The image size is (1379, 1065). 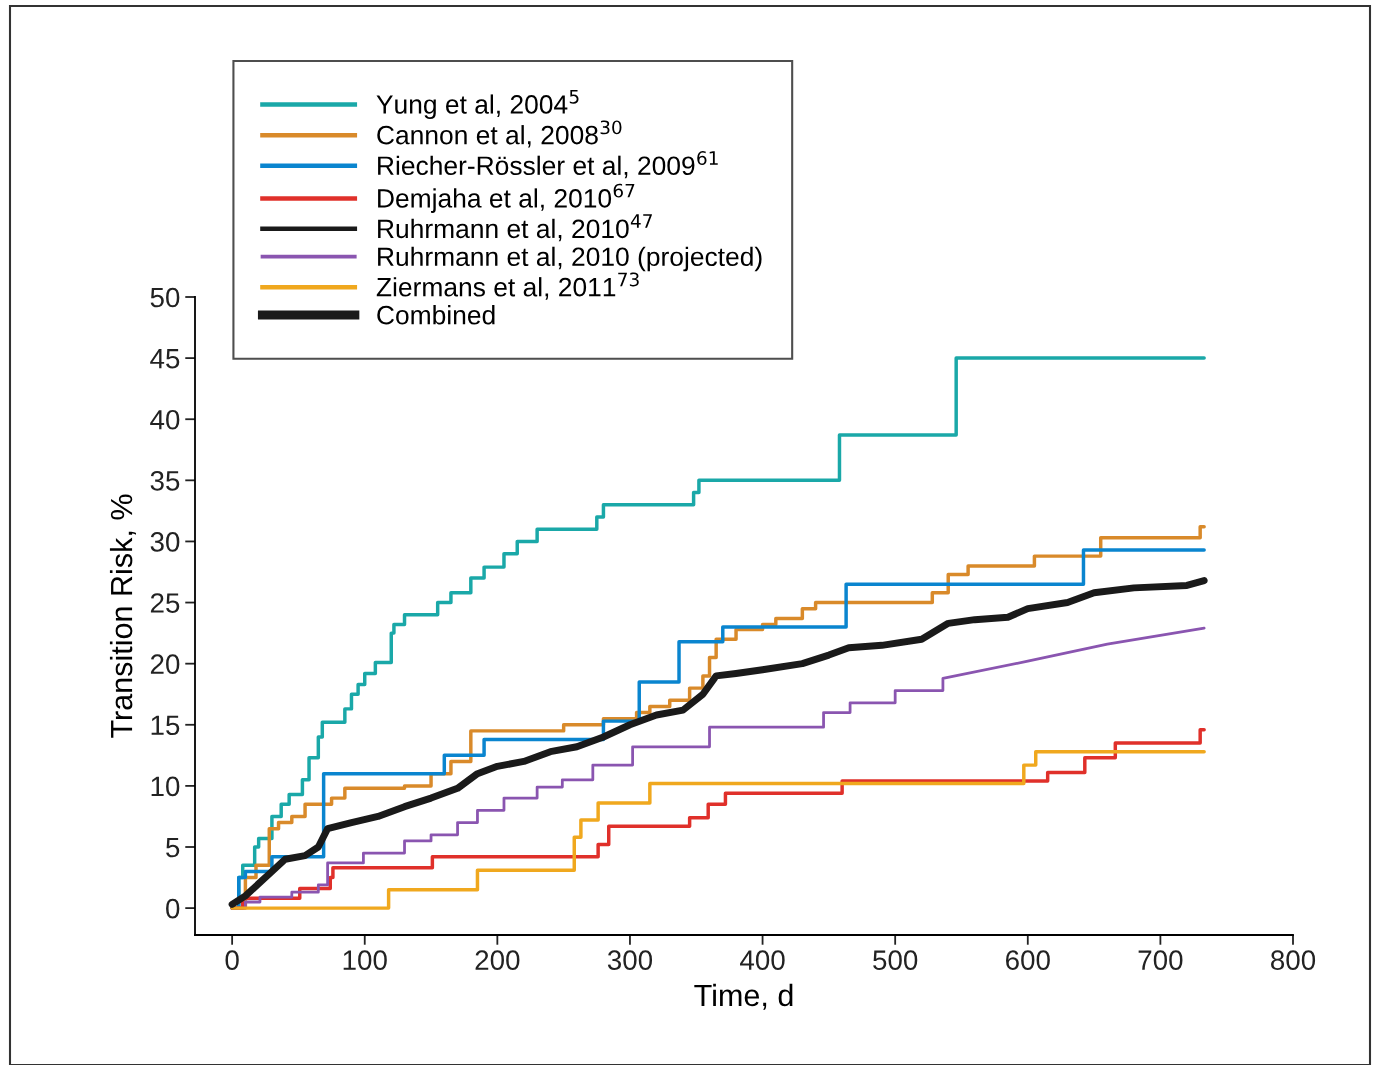 I want to click on y-tick-label: 45, so click(x=165, y=359).